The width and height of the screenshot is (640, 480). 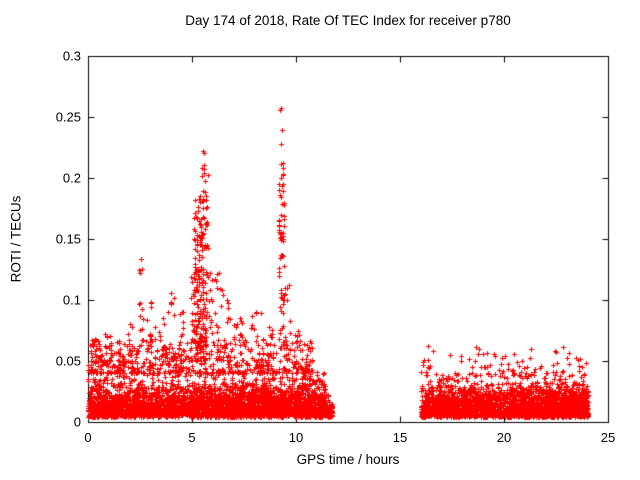 I want to click on y-tick-label: 0.15, so click(x=68, y=239).